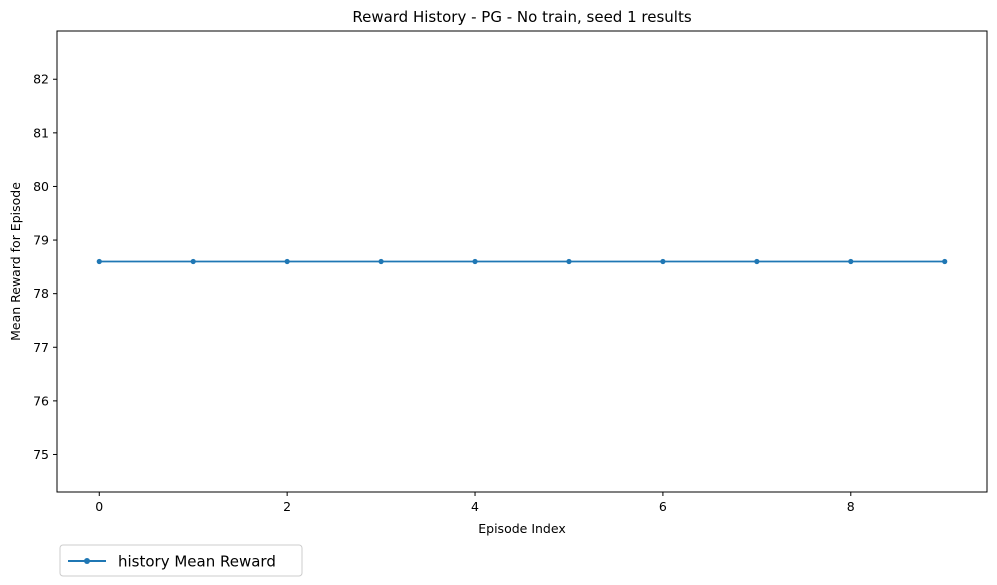  I want to click on y-tick-label: 81, so click(41, 132).